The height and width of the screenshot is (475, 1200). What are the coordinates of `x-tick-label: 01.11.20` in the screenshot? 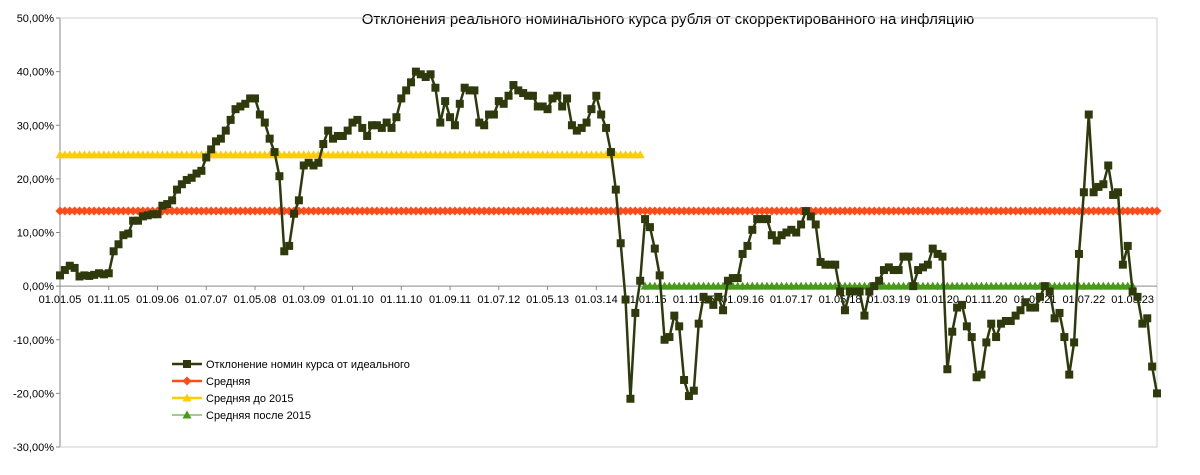 It's located at (986, 300).